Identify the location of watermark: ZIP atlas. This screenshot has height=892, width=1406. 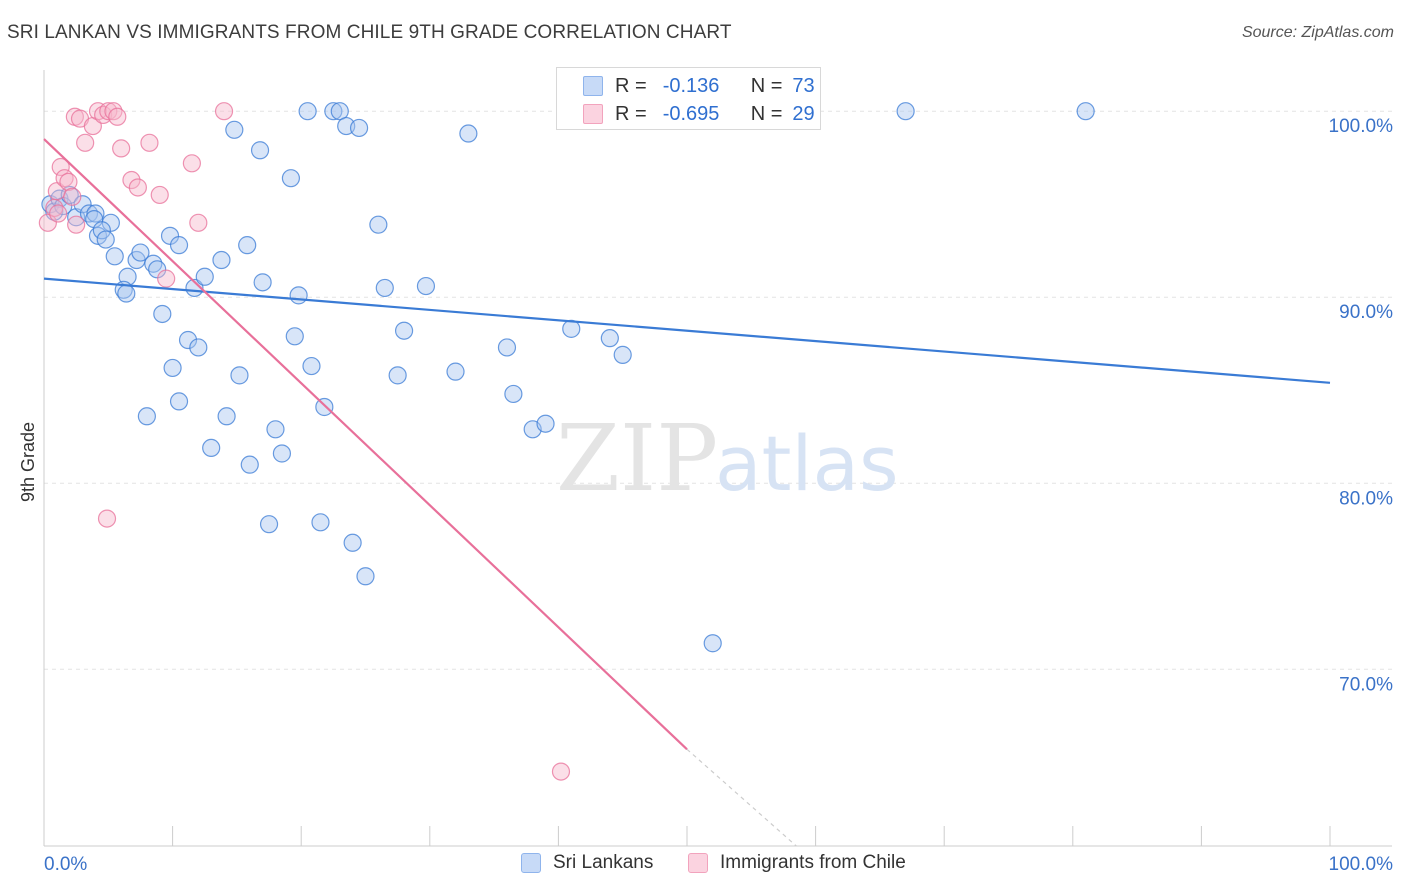
(727, 458).